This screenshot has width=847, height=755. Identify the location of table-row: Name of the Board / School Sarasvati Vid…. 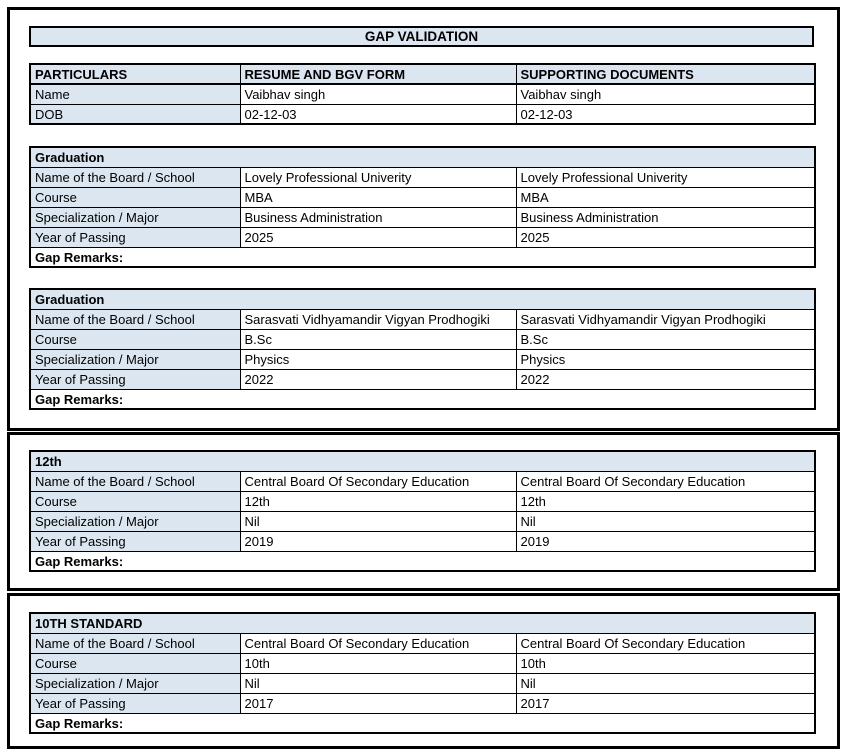
(422, 319).